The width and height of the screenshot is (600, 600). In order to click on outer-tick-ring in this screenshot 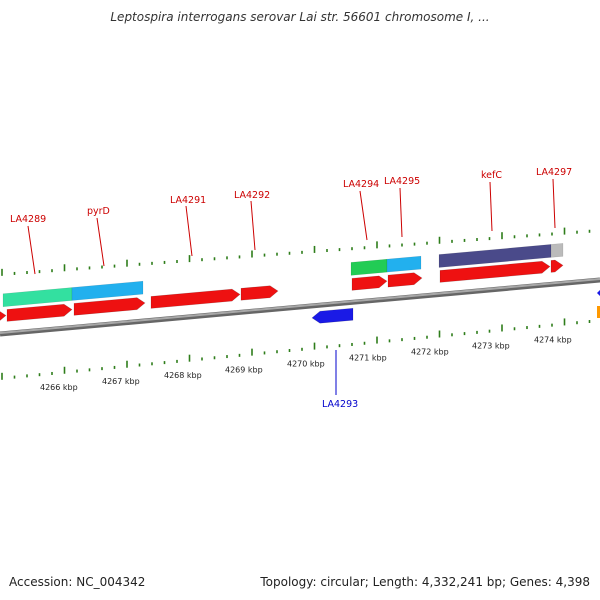, I will do `click(296, 251)`.